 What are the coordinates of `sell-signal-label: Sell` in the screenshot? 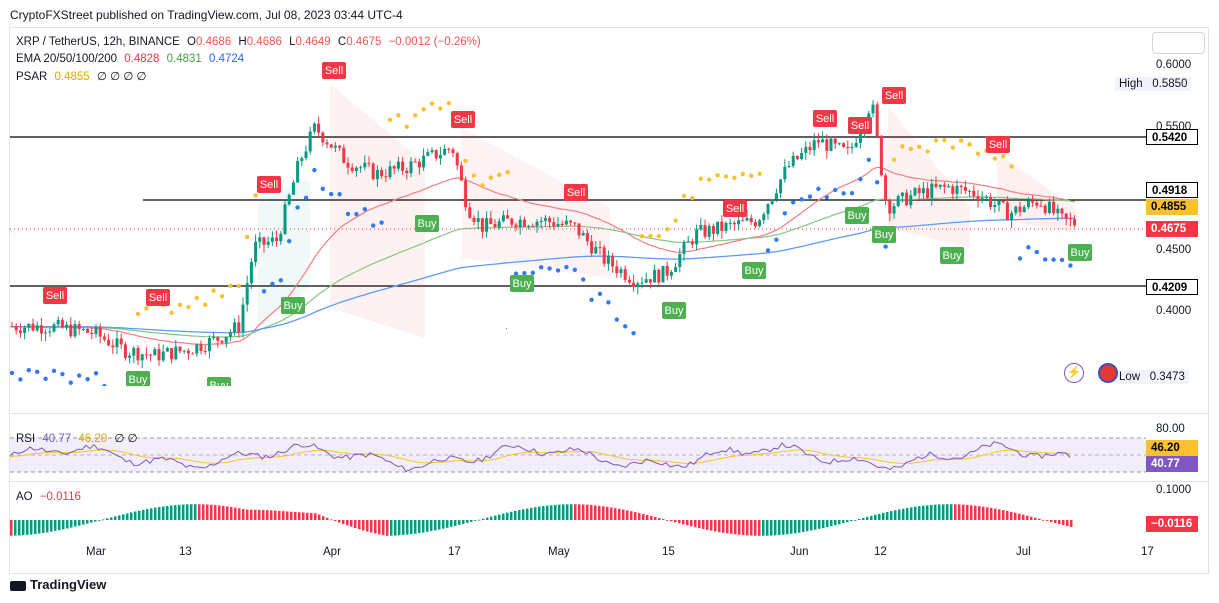 It's located at (735, 209).